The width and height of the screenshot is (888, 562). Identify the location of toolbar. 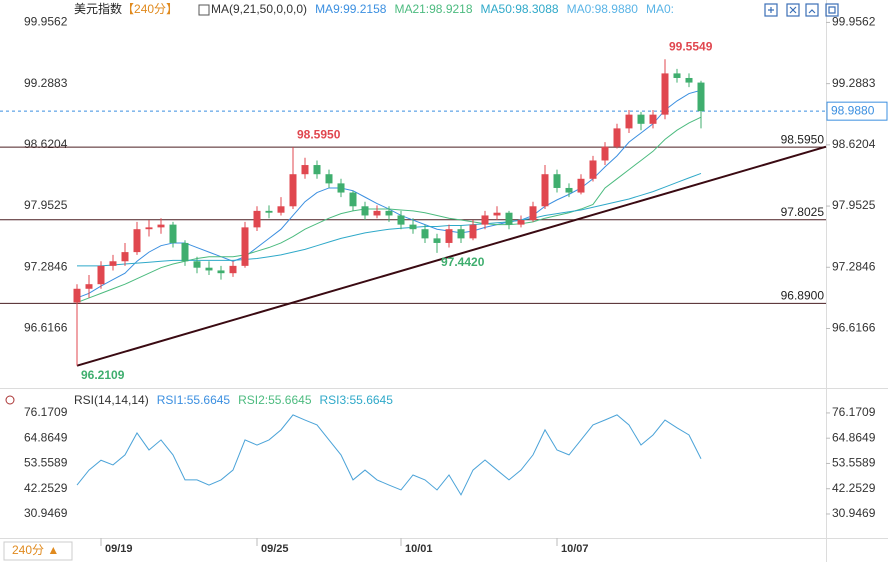
(801, 10).